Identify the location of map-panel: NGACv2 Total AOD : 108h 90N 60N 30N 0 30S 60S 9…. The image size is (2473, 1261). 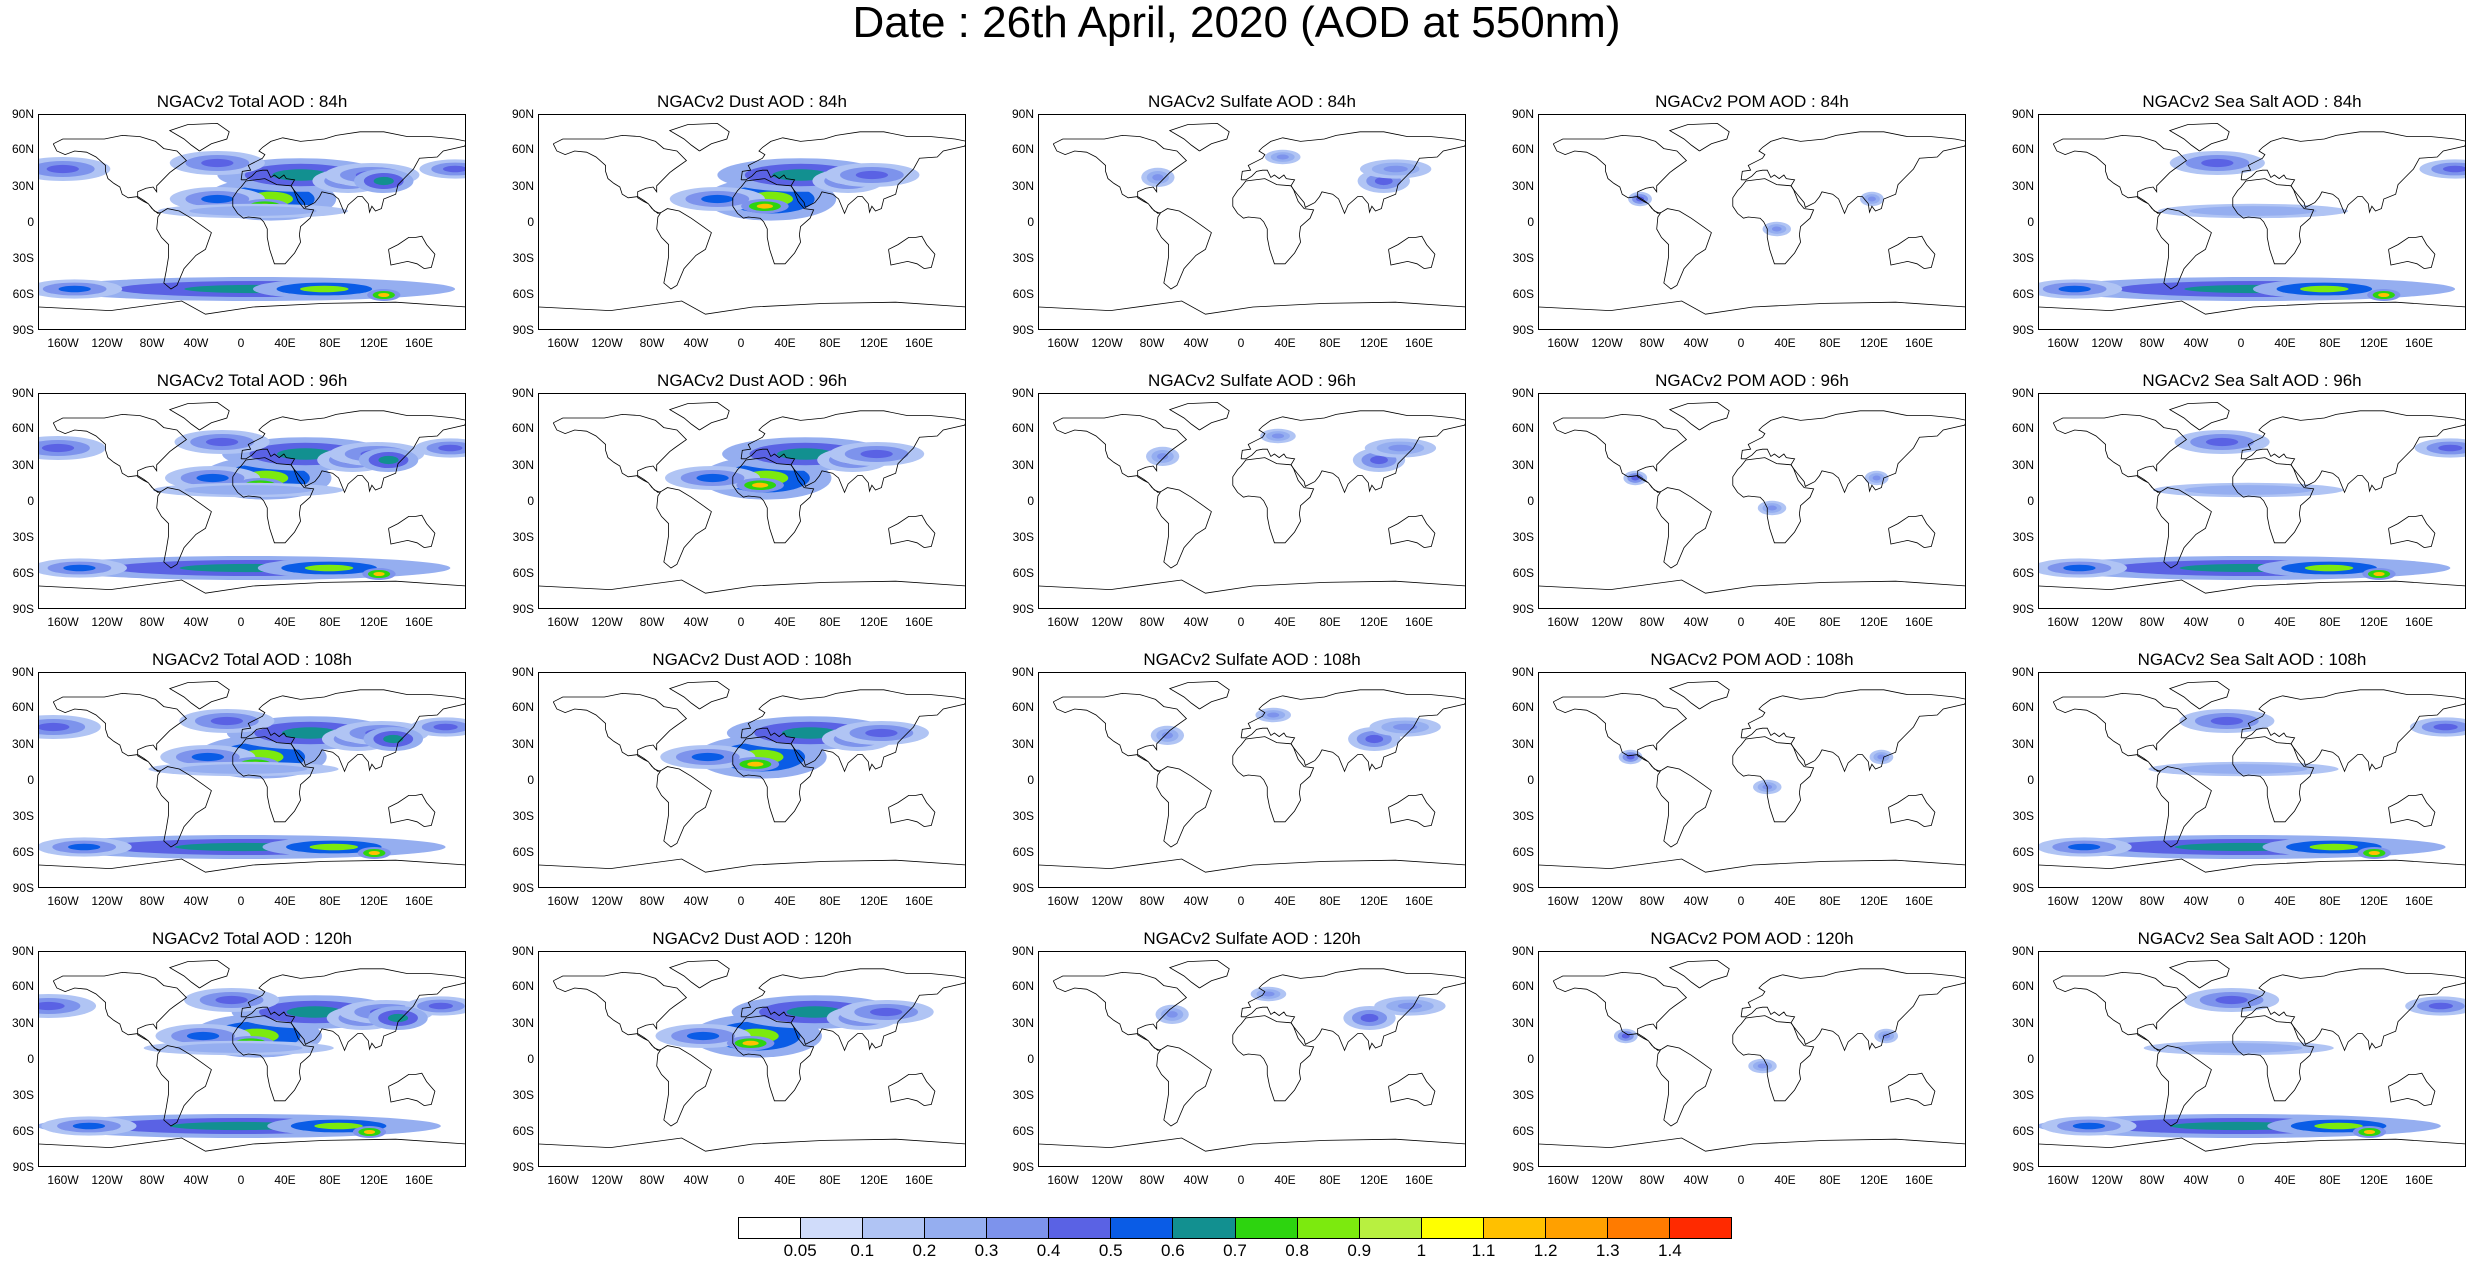
(250, 785).